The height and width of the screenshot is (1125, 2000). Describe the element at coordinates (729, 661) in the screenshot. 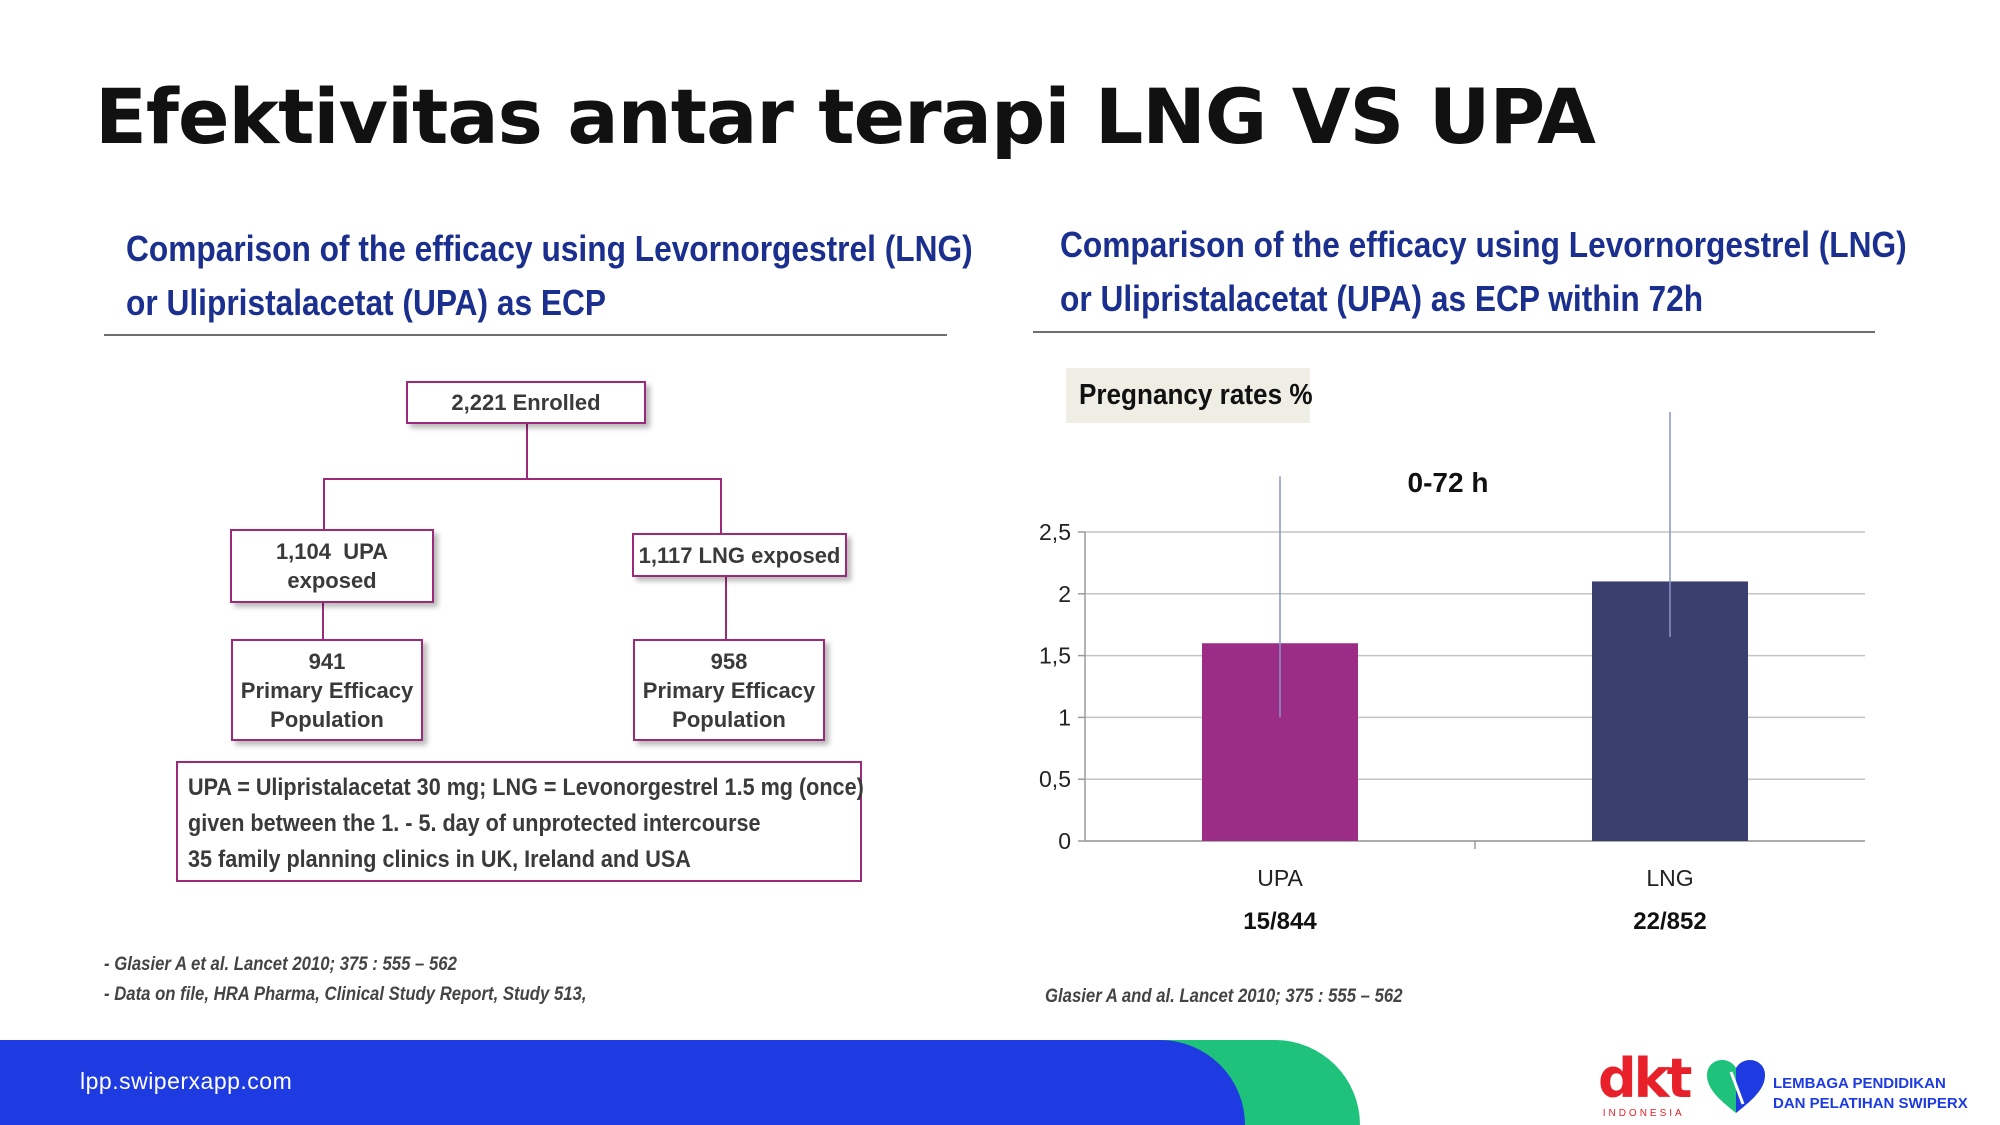

I see `lng-population-count: 958` at that location.